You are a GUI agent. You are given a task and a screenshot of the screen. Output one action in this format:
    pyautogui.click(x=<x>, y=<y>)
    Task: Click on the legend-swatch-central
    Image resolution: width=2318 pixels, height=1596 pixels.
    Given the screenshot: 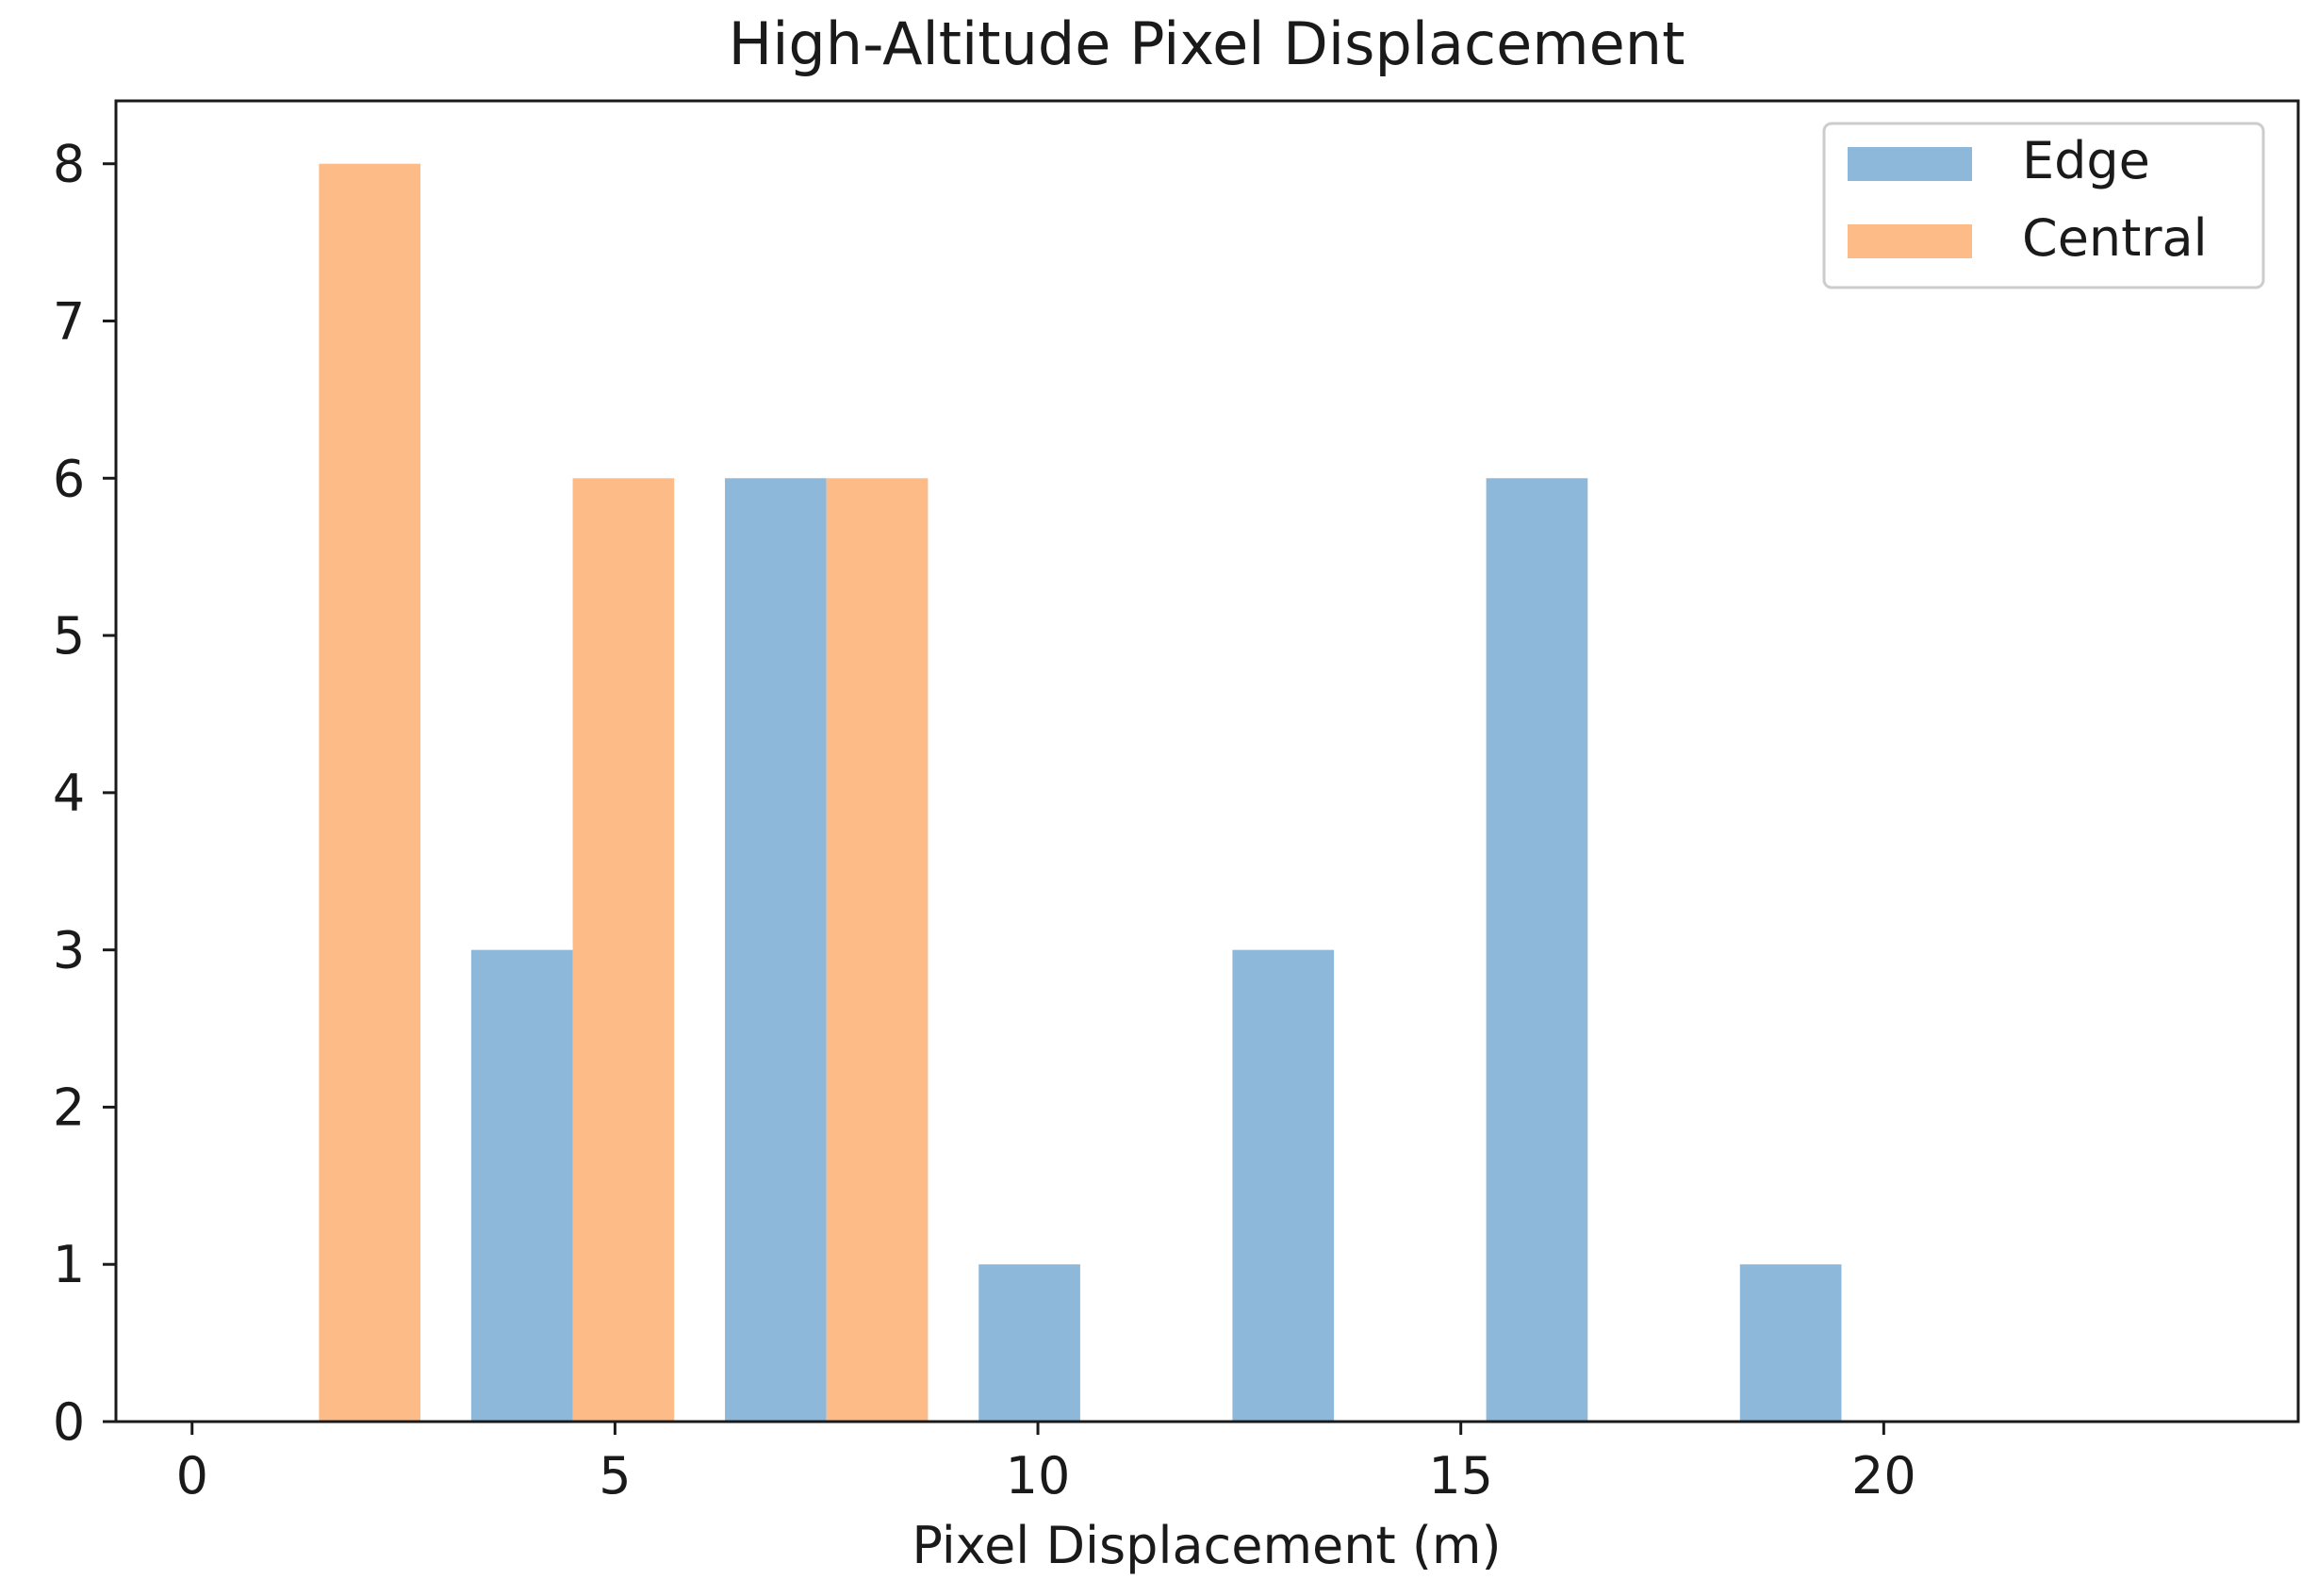 What is the action you would take?
    pyautogui.click(x=1910, y=241)
    